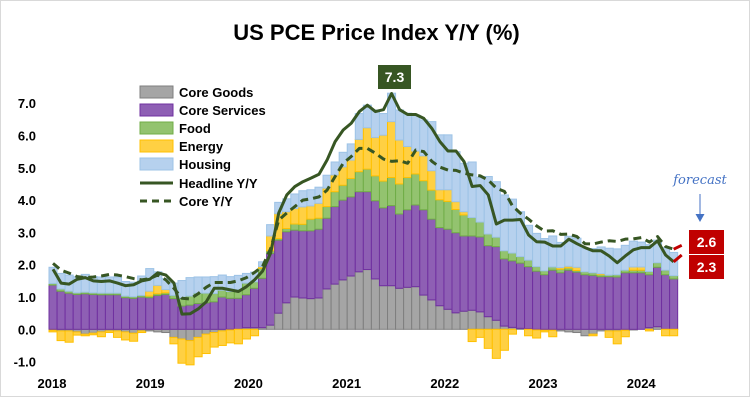 The height and width of the screenshot is (400, 753). I want to click on y-tick-label: -1.0, so click(25, 362).